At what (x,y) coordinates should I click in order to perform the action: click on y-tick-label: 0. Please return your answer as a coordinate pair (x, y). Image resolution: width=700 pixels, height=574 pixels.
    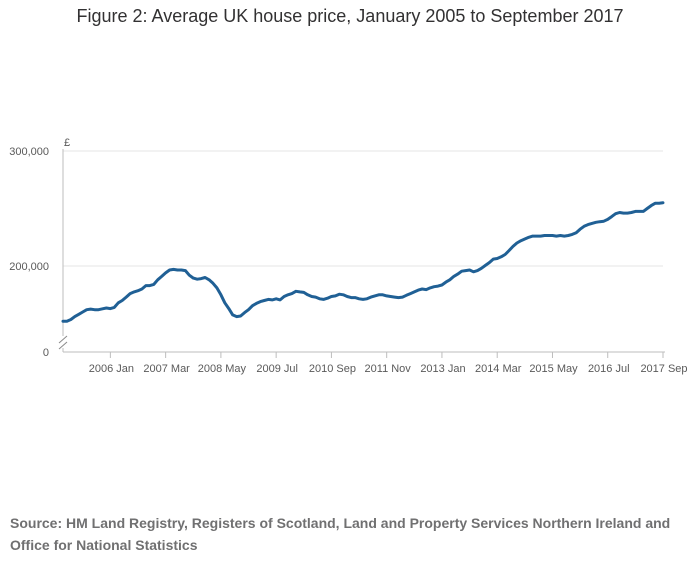
    Looking at the image, I should click on (46, 353).